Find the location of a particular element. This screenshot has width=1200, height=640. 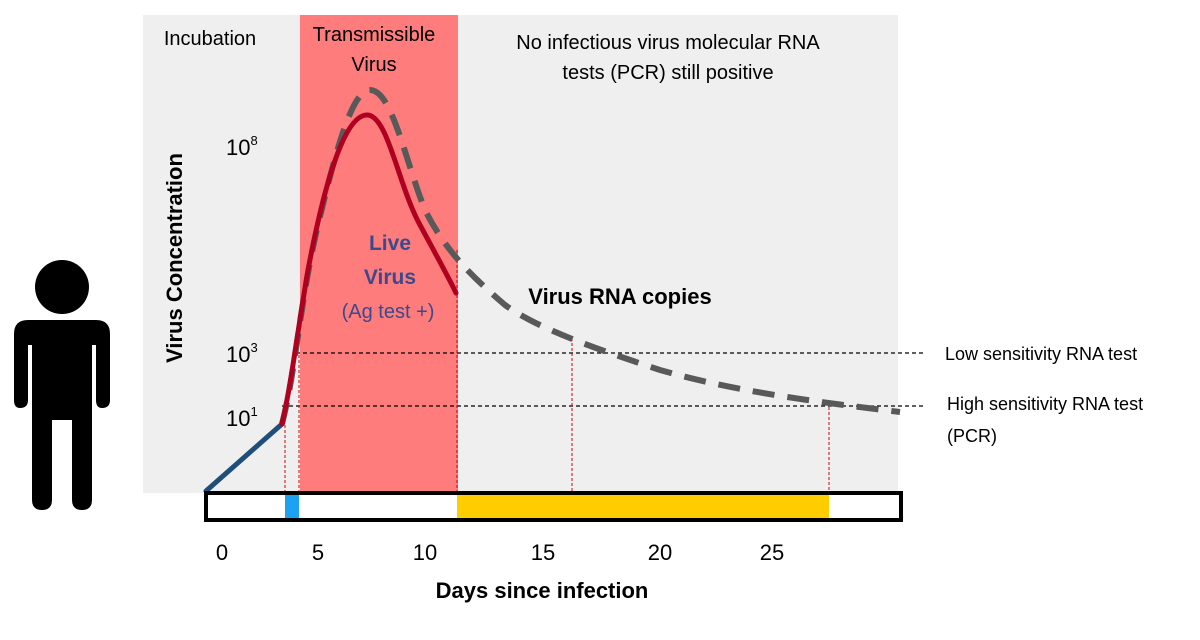

x-tick-label: 25 is located at coordinates (772, 552).